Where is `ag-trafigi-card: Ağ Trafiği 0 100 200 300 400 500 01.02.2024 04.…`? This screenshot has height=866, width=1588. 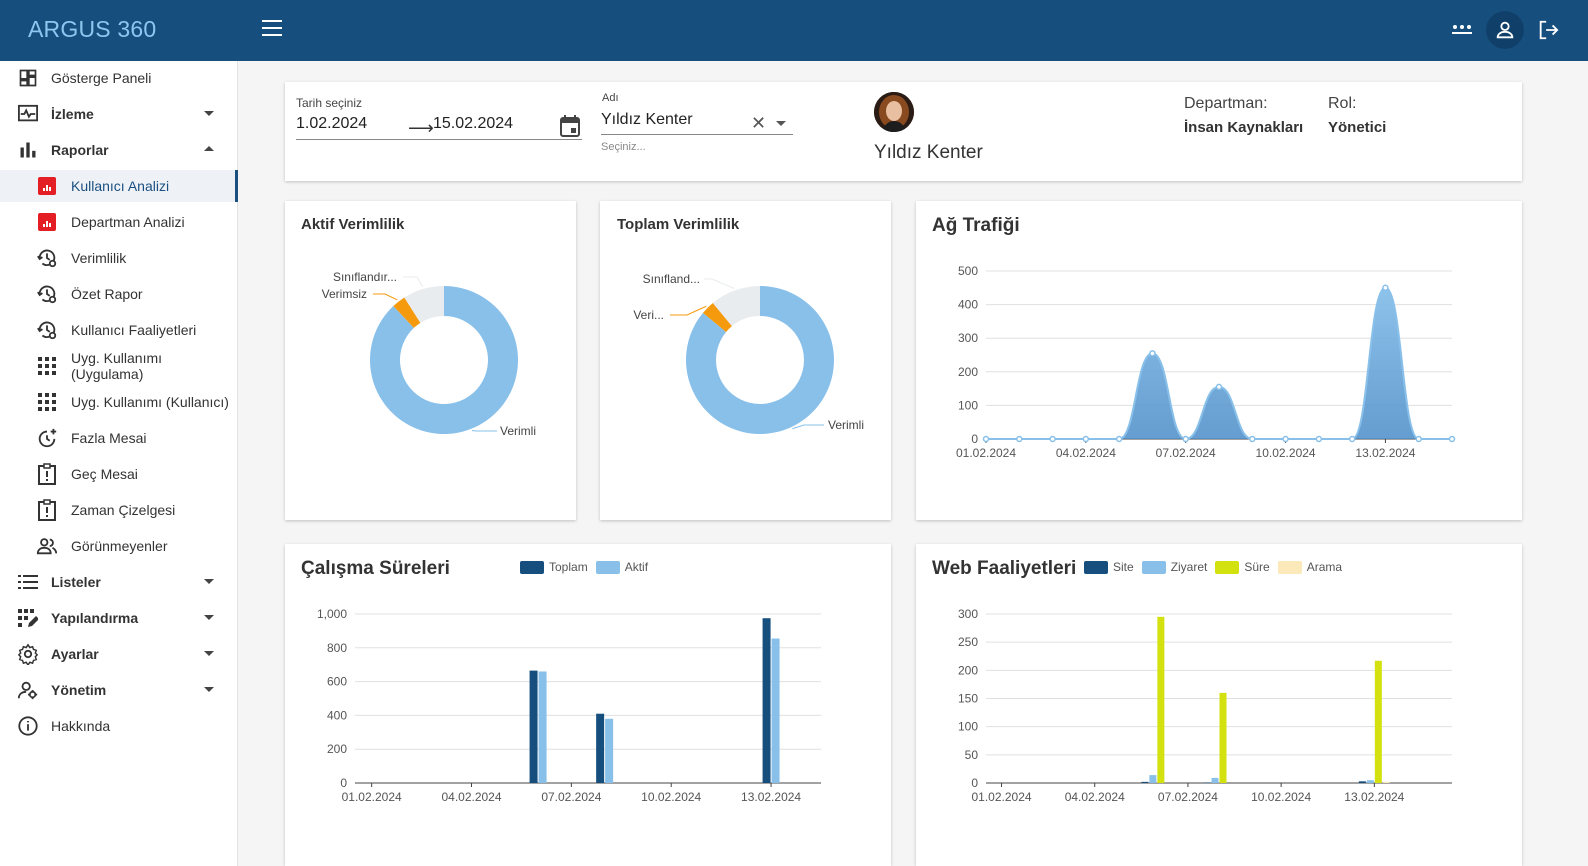
ag-trafigi-card: Ağ Trafiği 0 100 200 300 400 500 01.02.2024 04.… is located at coordinates (1219, 360).